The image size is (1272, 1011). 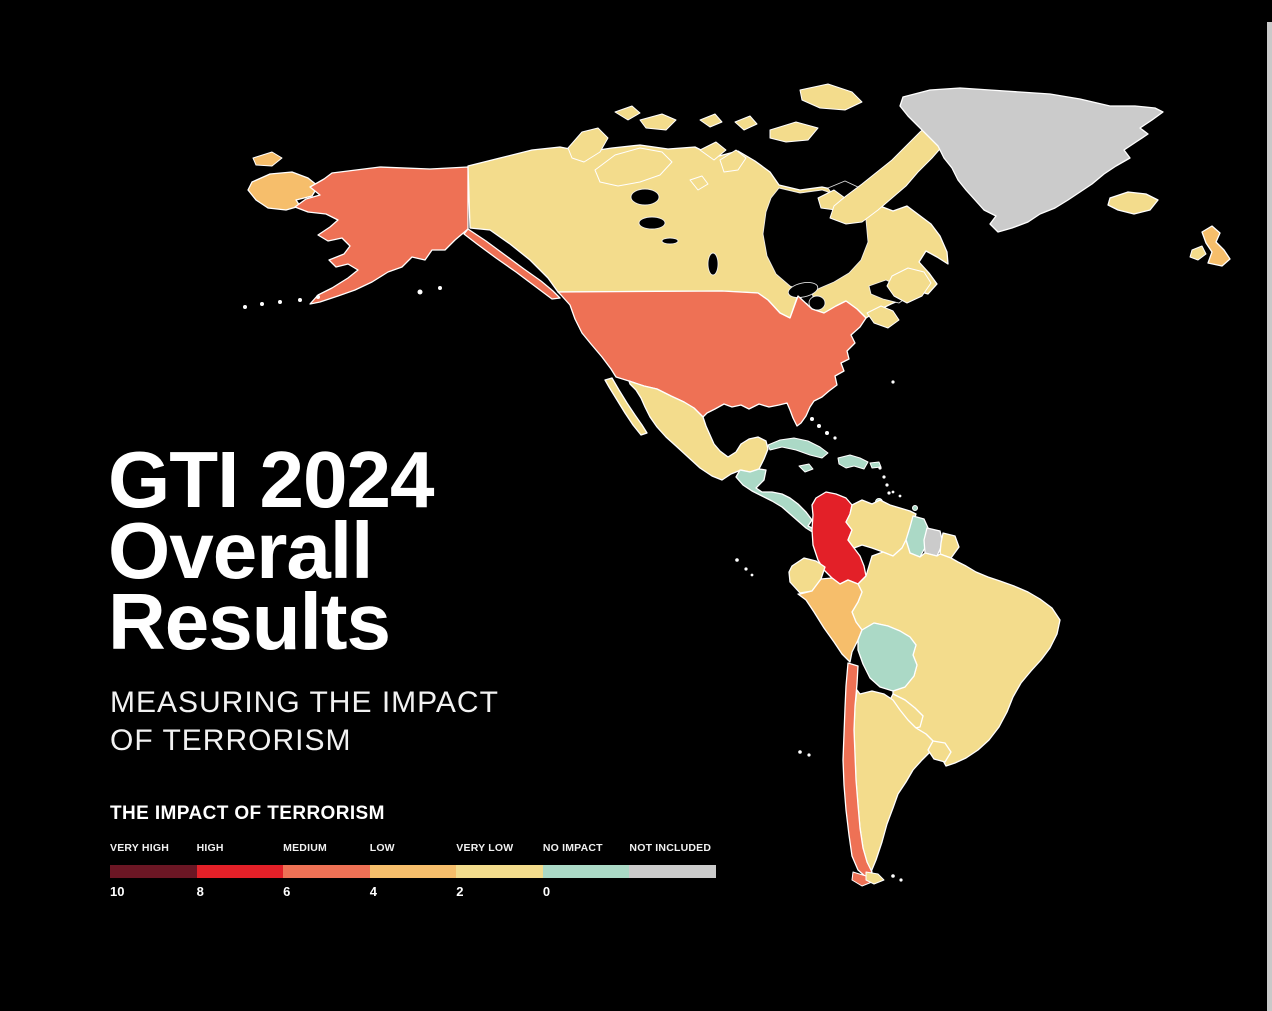 I want to click on country-uruguay, so click(x=939, y=751).